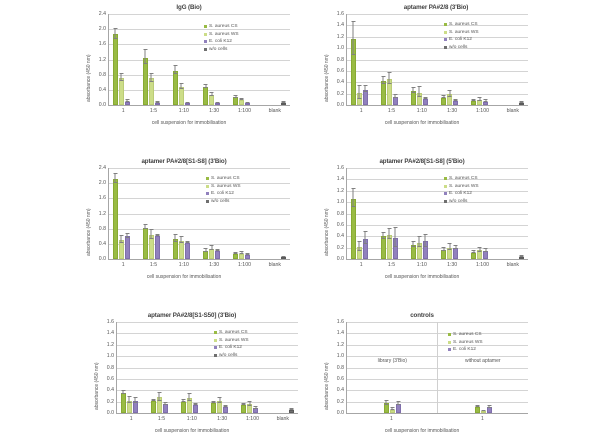 This screenshot has width=600, height=447. Describe the element at coordinates (99, 213) in the screenshot. I see `y-axis-ticks: 0.0 0.4 0.8 1.2 1.6 2.0 2.4` at that location.